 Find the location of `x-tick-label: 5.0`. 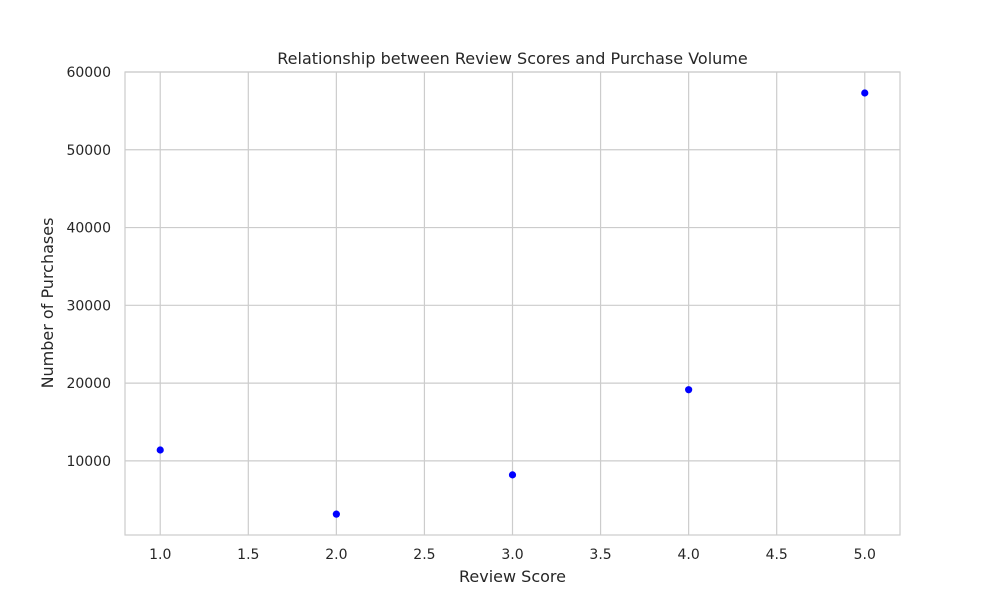

x-tick-label: 5.0 is located at coordinates (865, 555).